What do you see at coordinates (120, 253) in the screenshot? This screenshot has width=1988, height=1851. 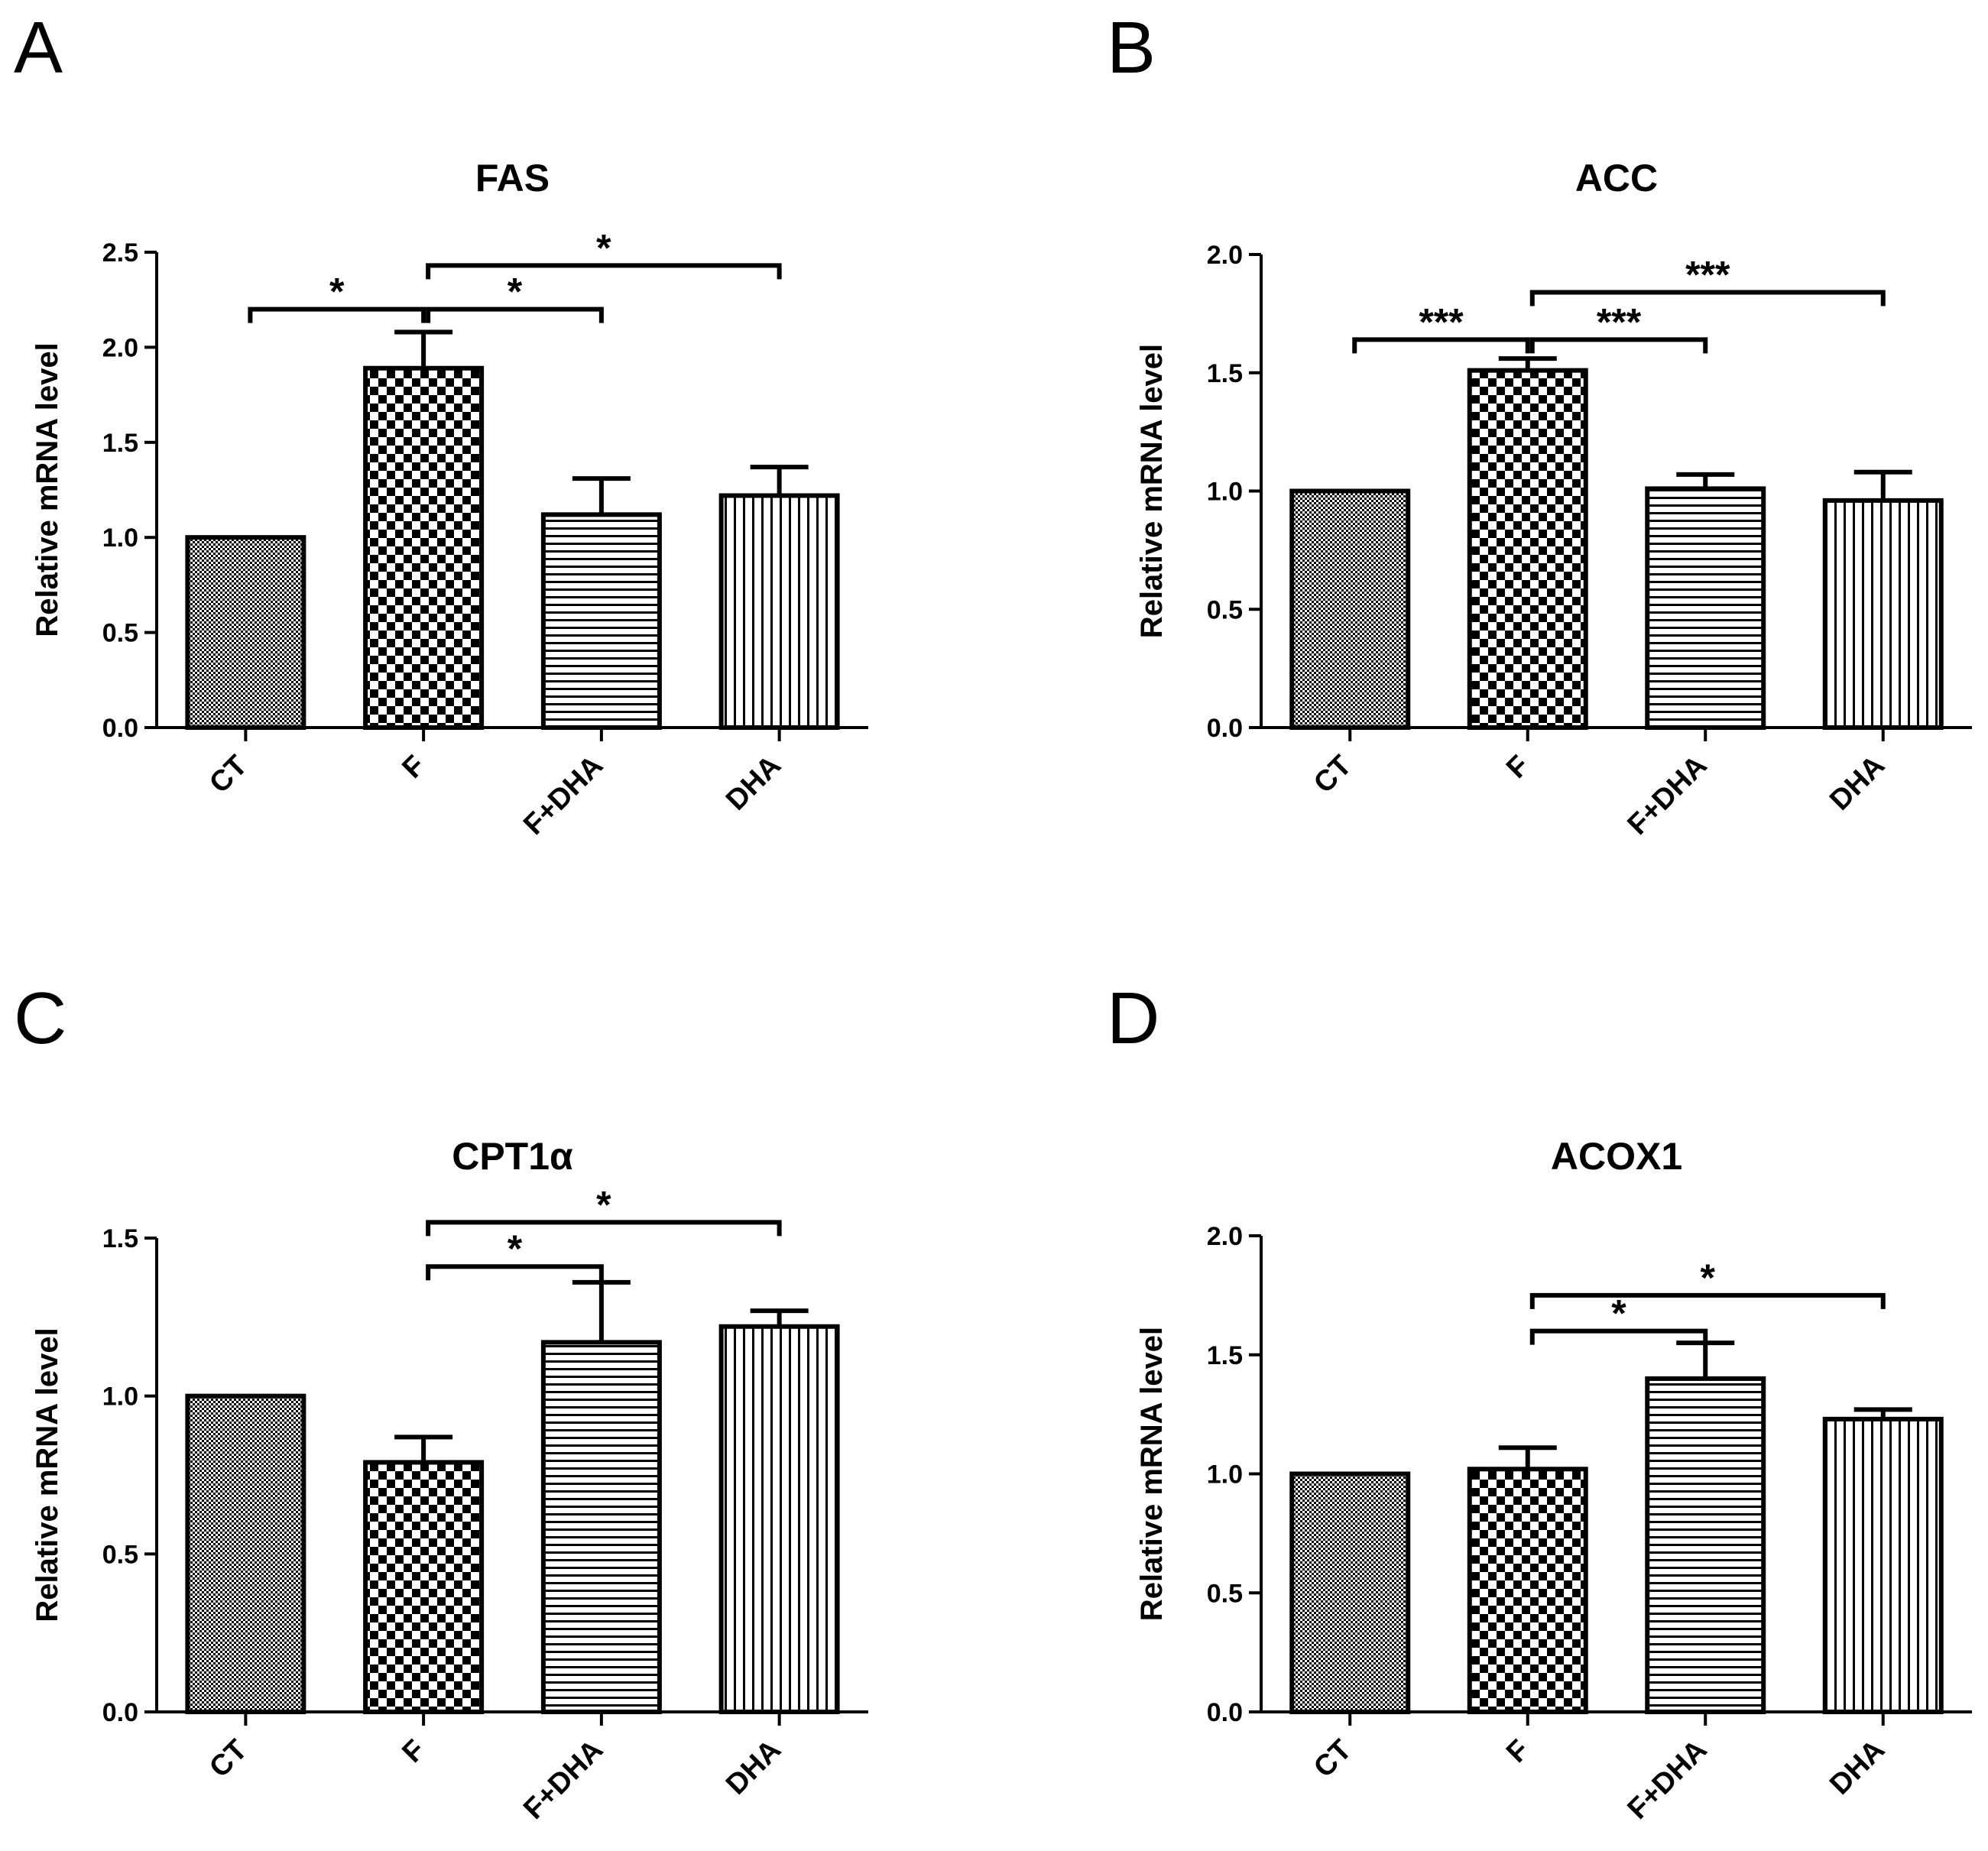 I see `y-tick-label: 2.5` at bounding box center [120, 253].